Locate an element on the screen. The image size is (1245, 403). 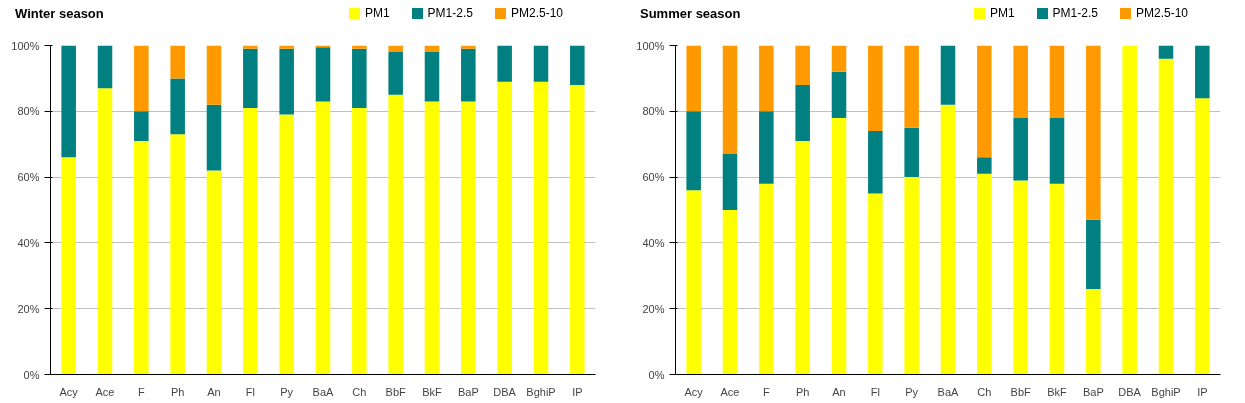
legend-label: PM1 is located at coordinates (1001, 13).